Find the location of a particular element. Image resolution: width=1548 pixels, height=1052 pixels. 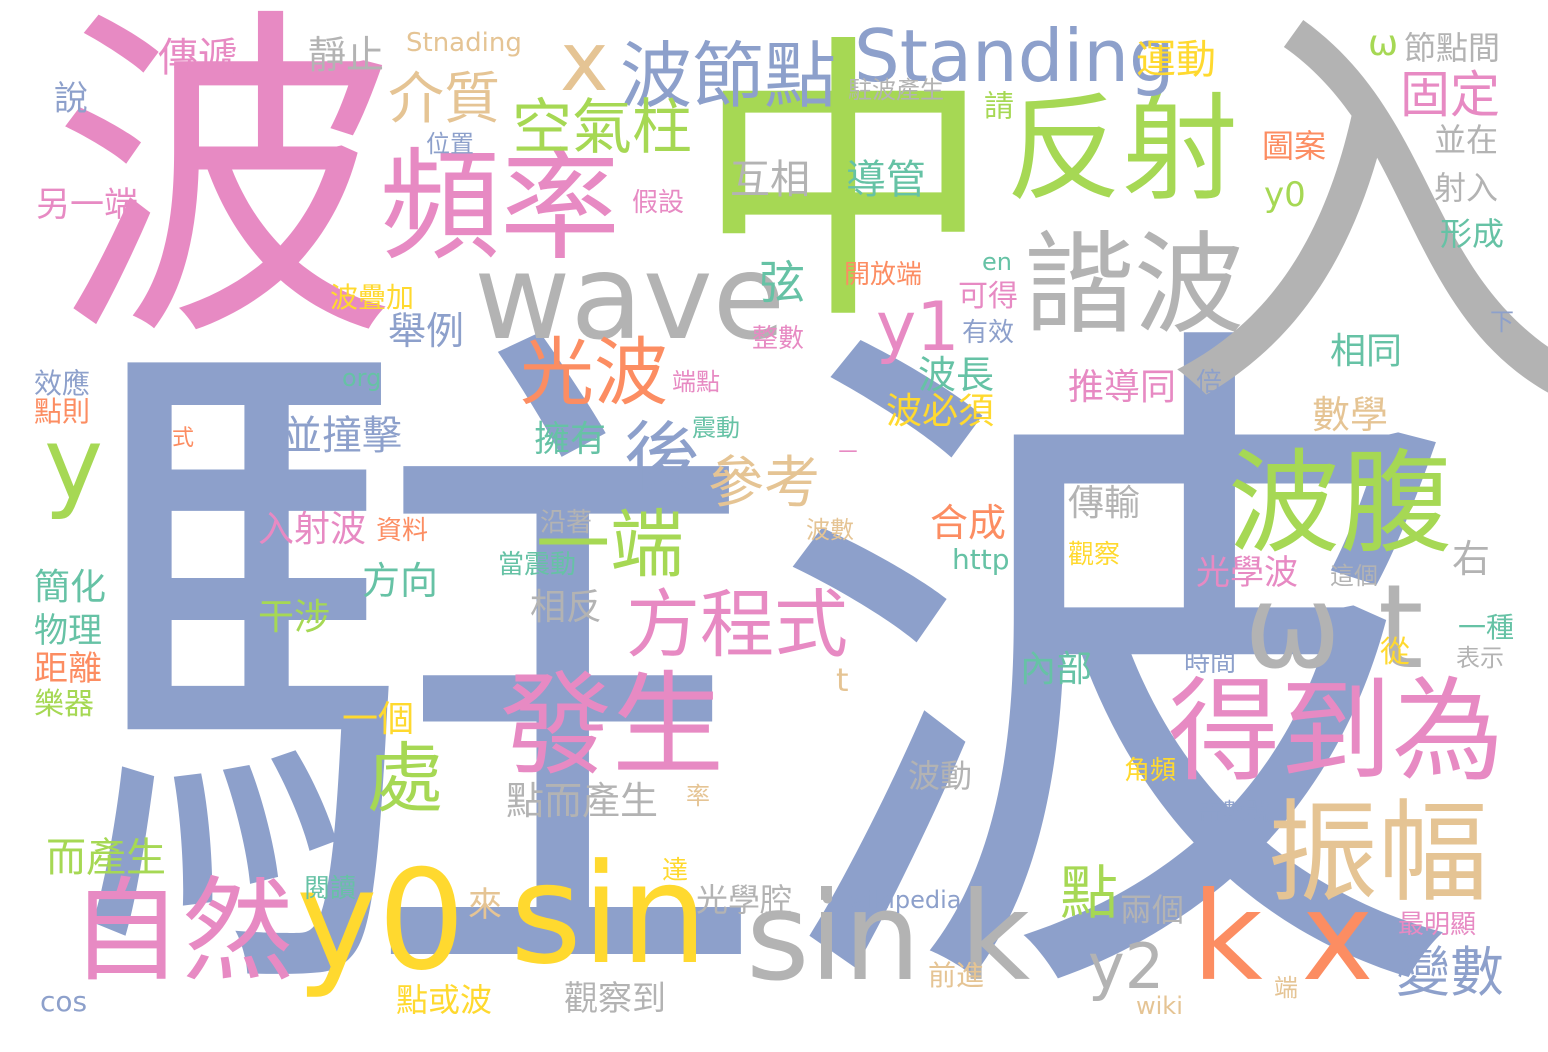

word-dianze: 點則 is located at coordinates (62, 411).